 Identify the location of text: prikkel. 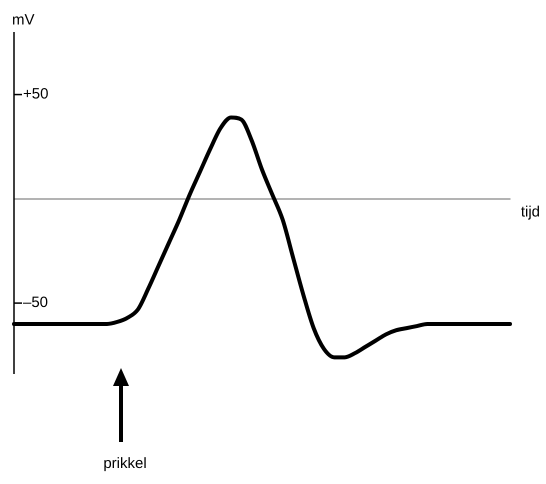
(125, 463).